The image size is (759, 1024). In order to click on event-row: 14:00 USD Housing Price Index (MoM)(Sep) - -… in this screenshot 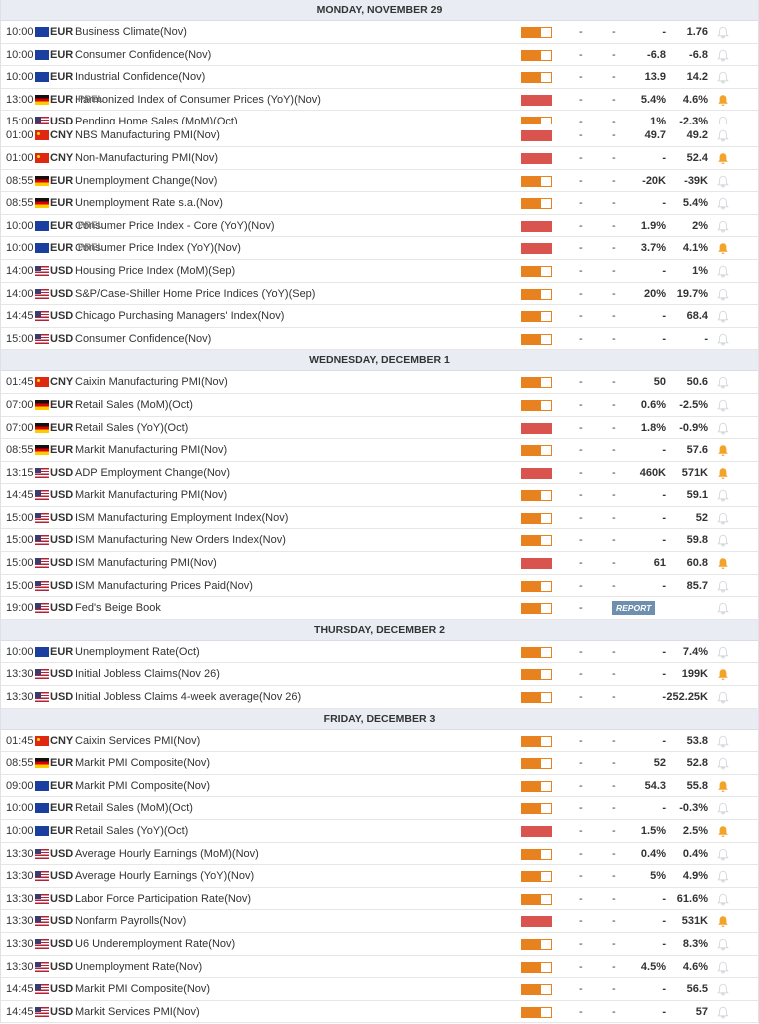, I will do `click(379, 271)`.